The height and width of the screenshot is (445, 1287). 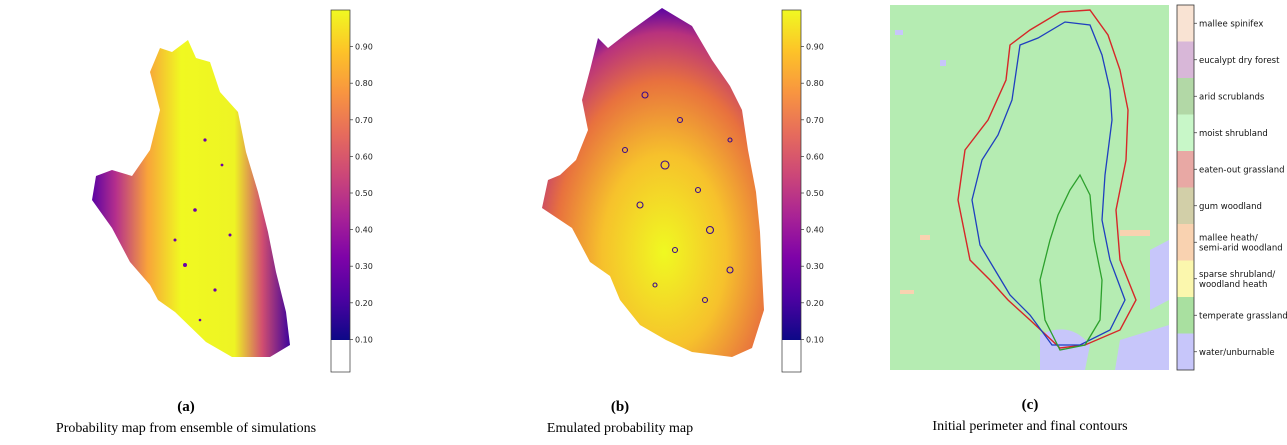 I want to click on colorbar-a-tick-label: 0.50, so click(x=364, y=193).